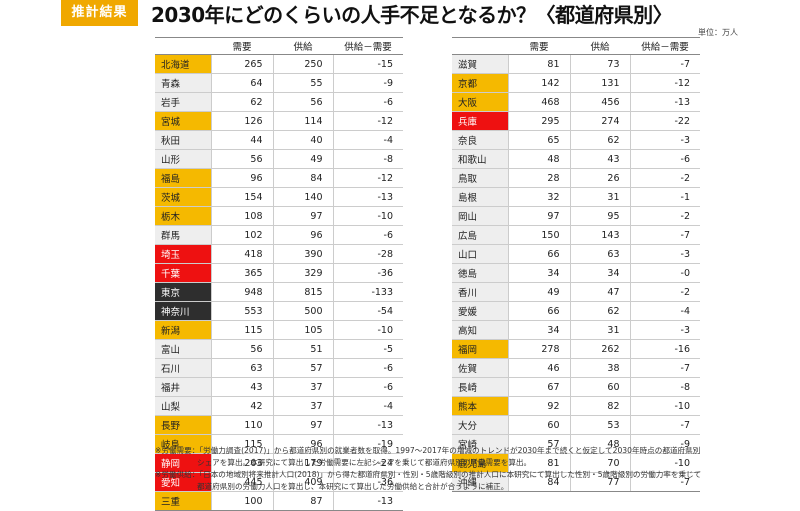  Describe the element at coordinates (302, 406) in the screenshot. I see `supply-value: 37` at that location.